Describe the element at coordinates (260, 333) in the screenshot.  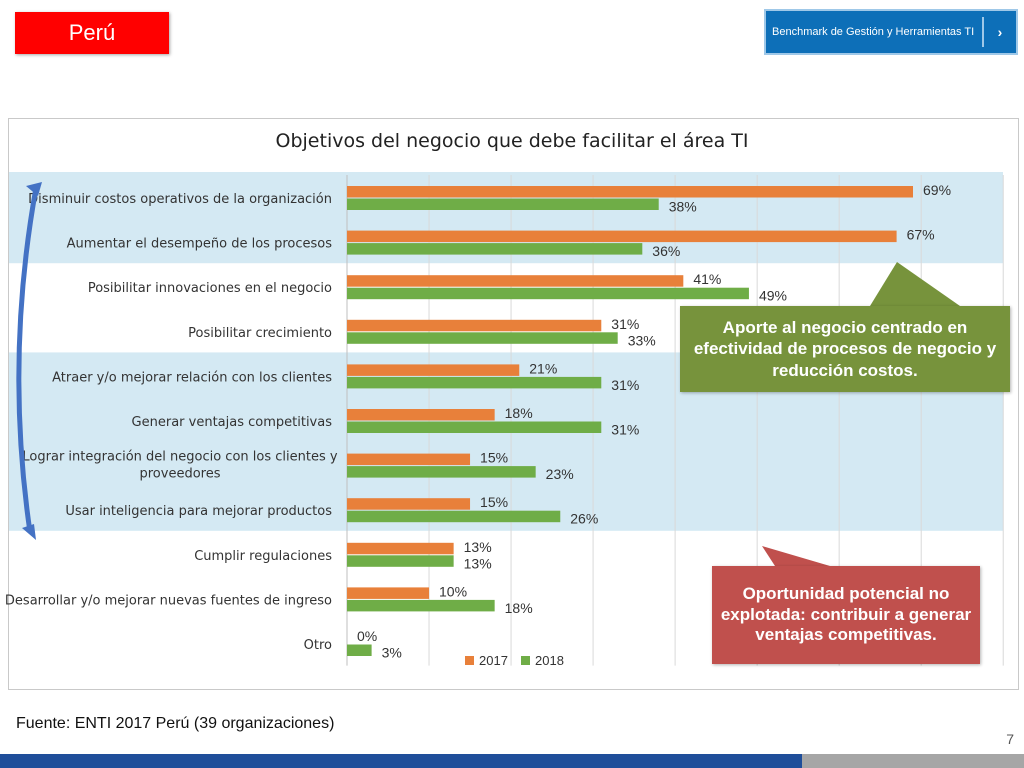
I see `category-label: Posibilitar crecimiento` at that location.